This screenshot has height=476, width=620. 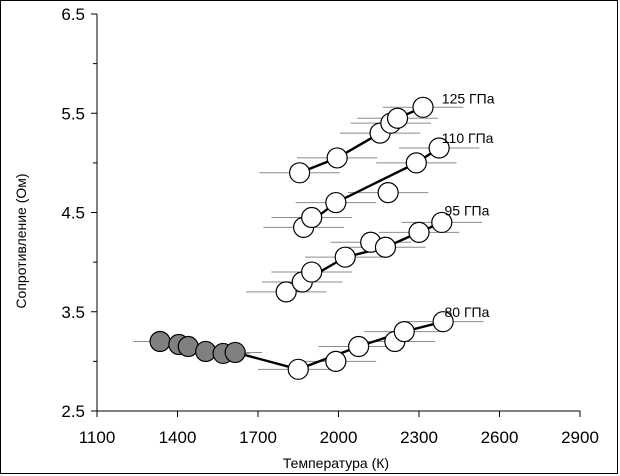 What do you see at coordinates (73, 14) in the screenshot?
I see `y-tick-label: 6.5` at bounding box center [73, 14].